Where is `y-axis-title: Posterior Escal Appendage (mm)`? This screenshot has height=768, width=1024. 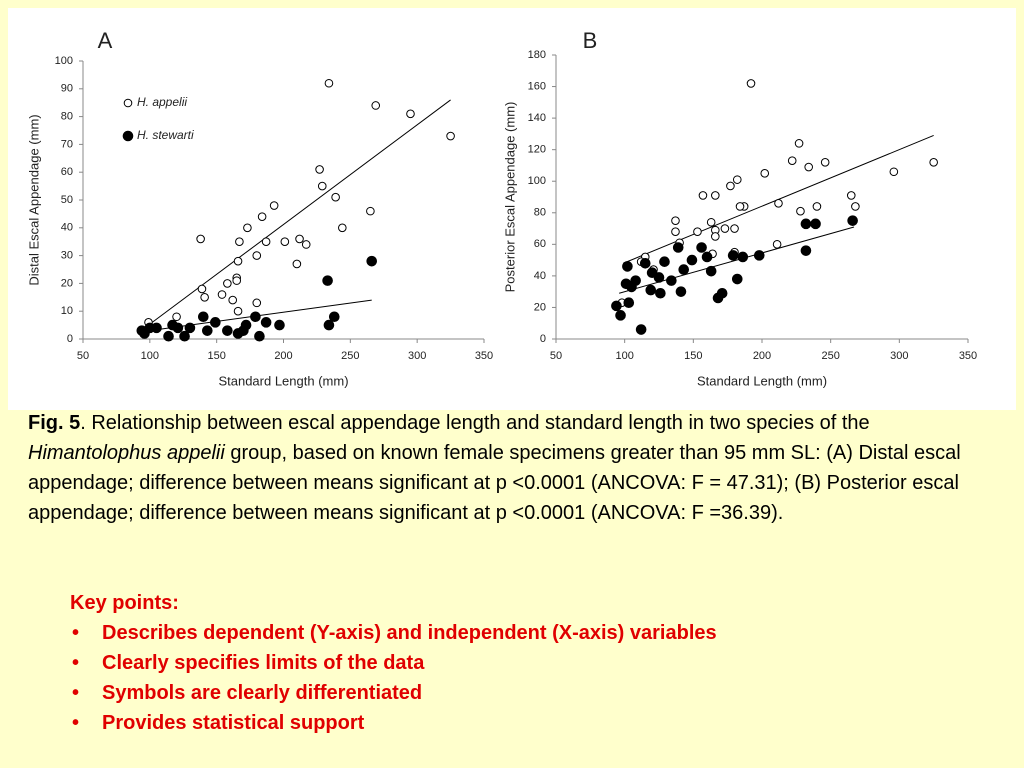
y-axis-title: Posterior Escal Appendage (mm) is located at coordinates (509, 197).